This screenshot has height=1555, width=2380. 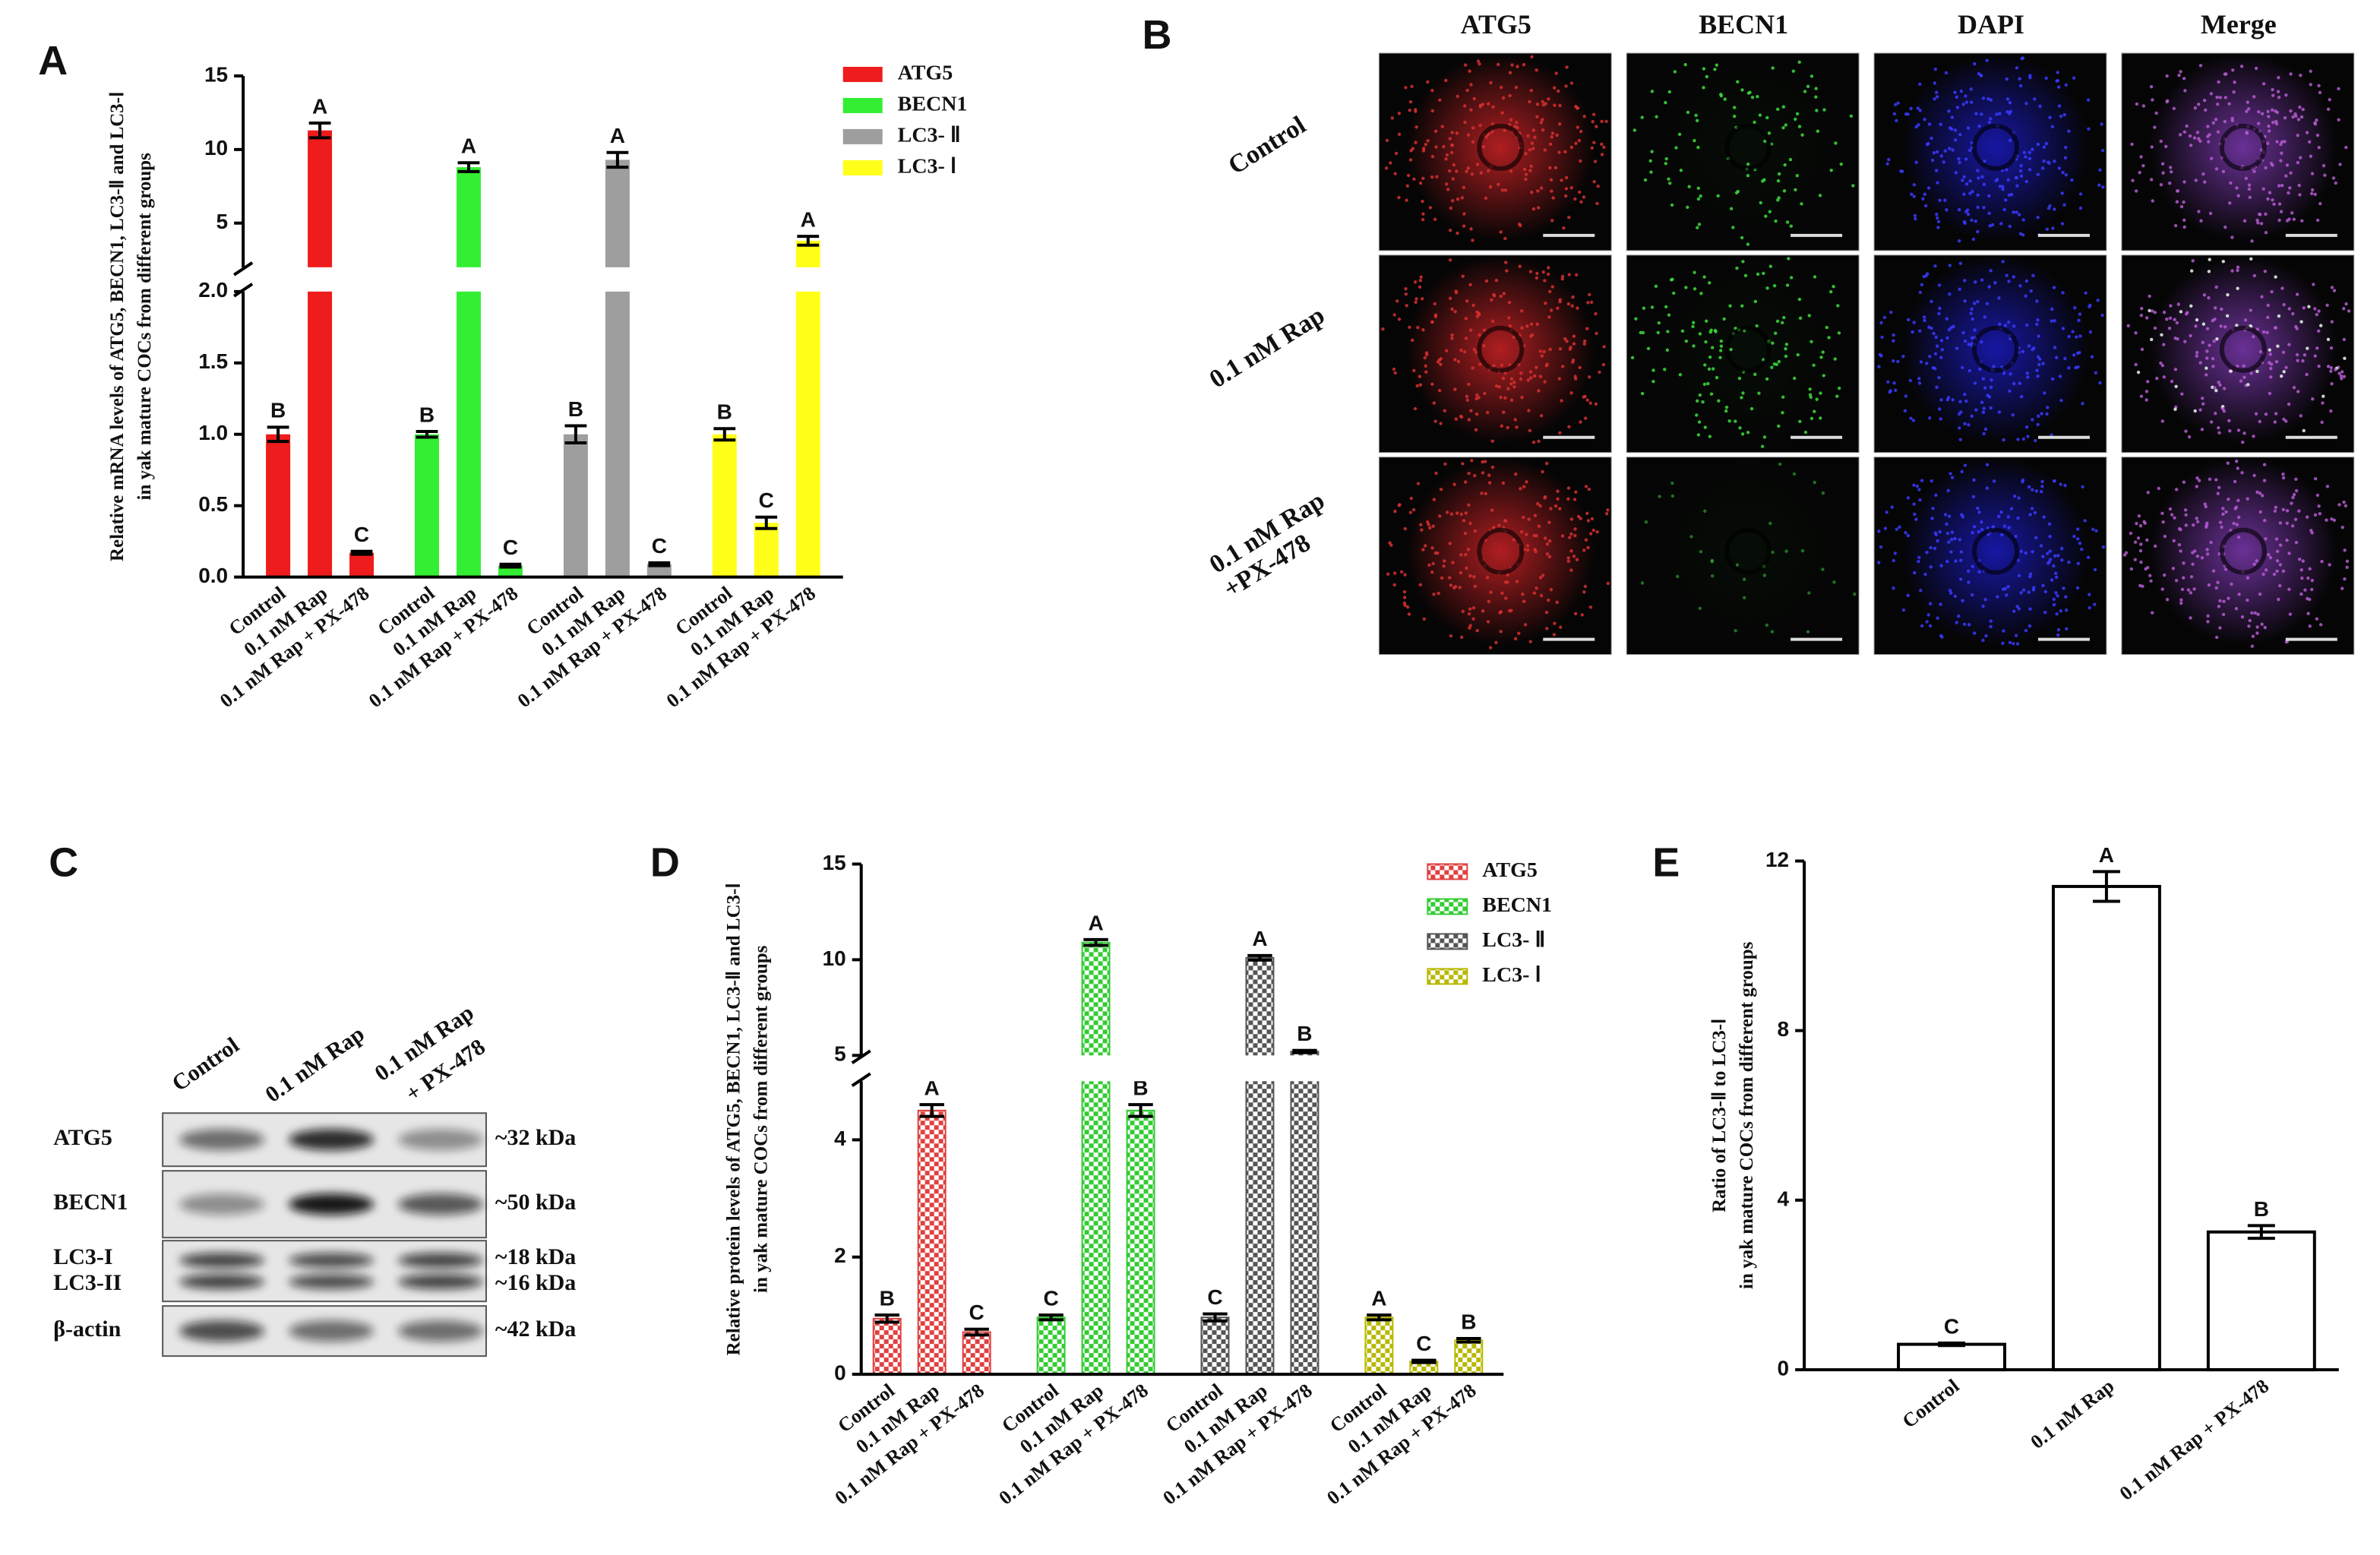 I want to click on micrograph-haze, so click(x=1748, y=552).